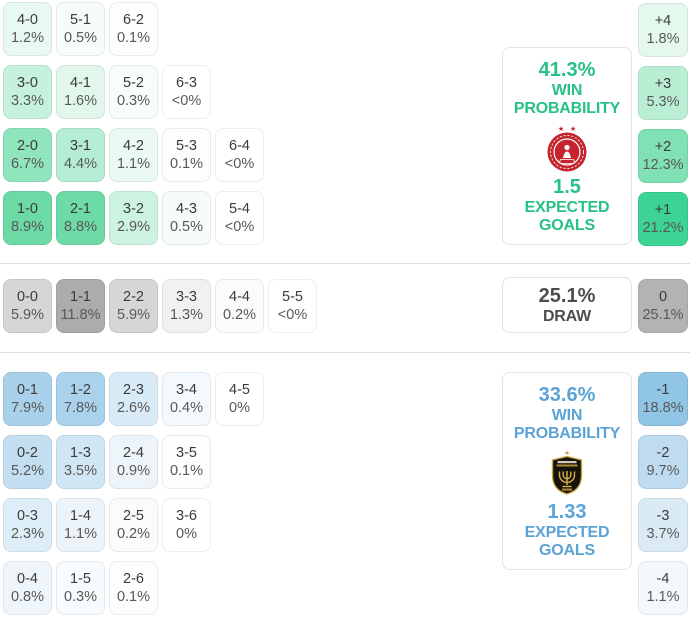 The height and width of the screenshot is (618, 690). What do you see at coordinates (567, 395) in the screenshot?
I see `away-win-probability-value: 33.6%` at bounding box center [567, 395].